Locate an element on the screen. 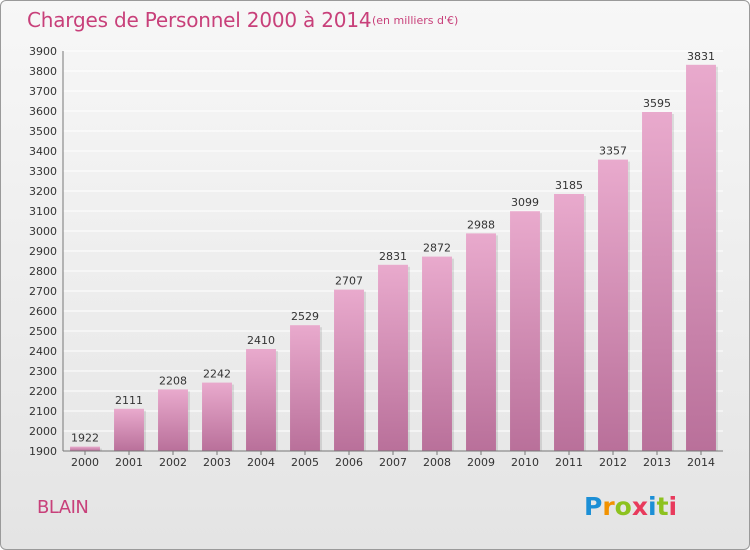 The image size is (750, 550). x-tick-label: 2005 is located at coordinates (305, 462).